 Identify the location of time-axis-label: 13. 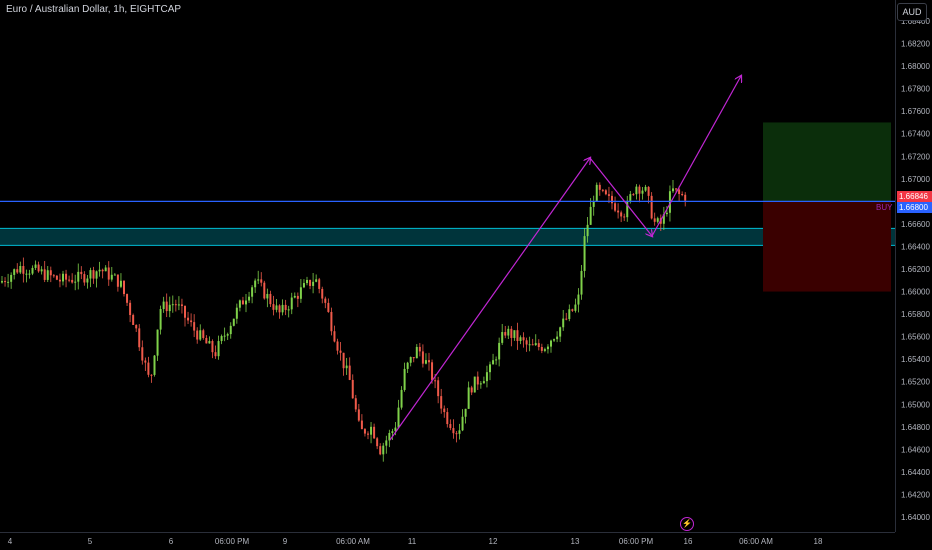
(575, 541).